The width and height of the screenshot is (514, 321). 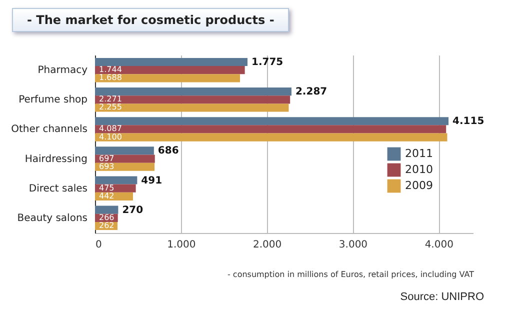 What do you see at coordinates (353, 245) in the screenshot?
I see `x-tick-label: 3.000` at bounding box center [353, 245].